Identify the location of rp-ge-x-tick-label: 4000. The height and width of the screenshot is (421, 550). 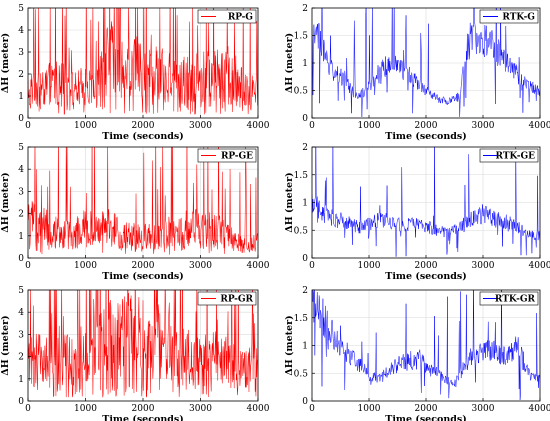
(258, 266).